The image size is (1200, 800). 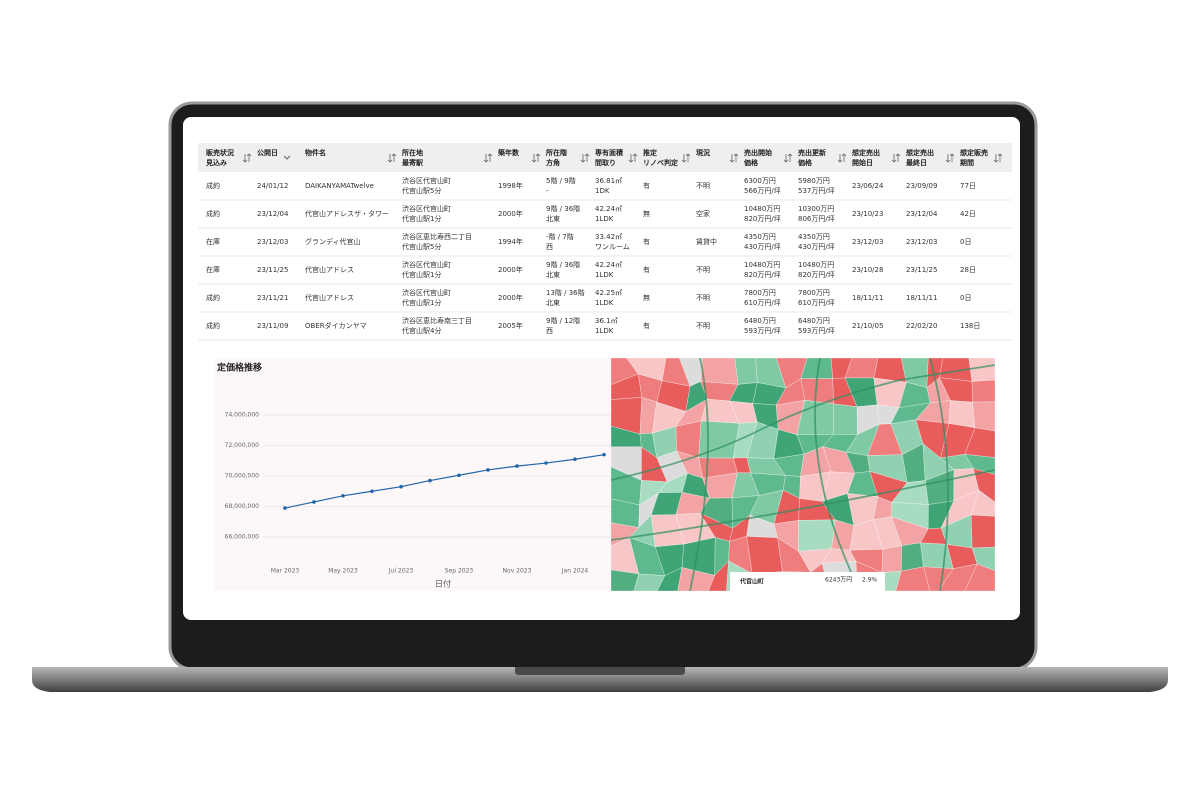 I want to click on table-cell: 138日, so click(x=970, y=326).